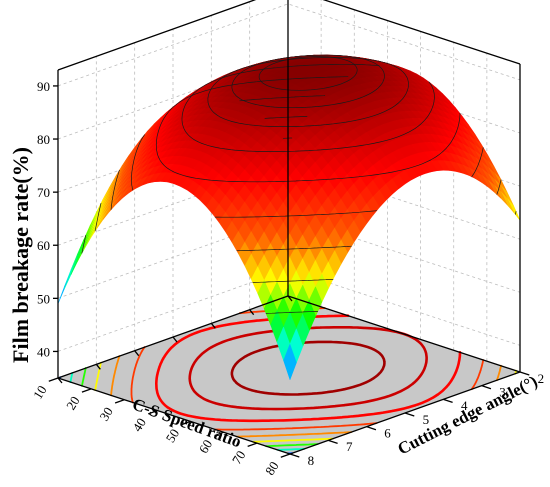  I want to click on z-tick-label: 60, so click(43, 245).